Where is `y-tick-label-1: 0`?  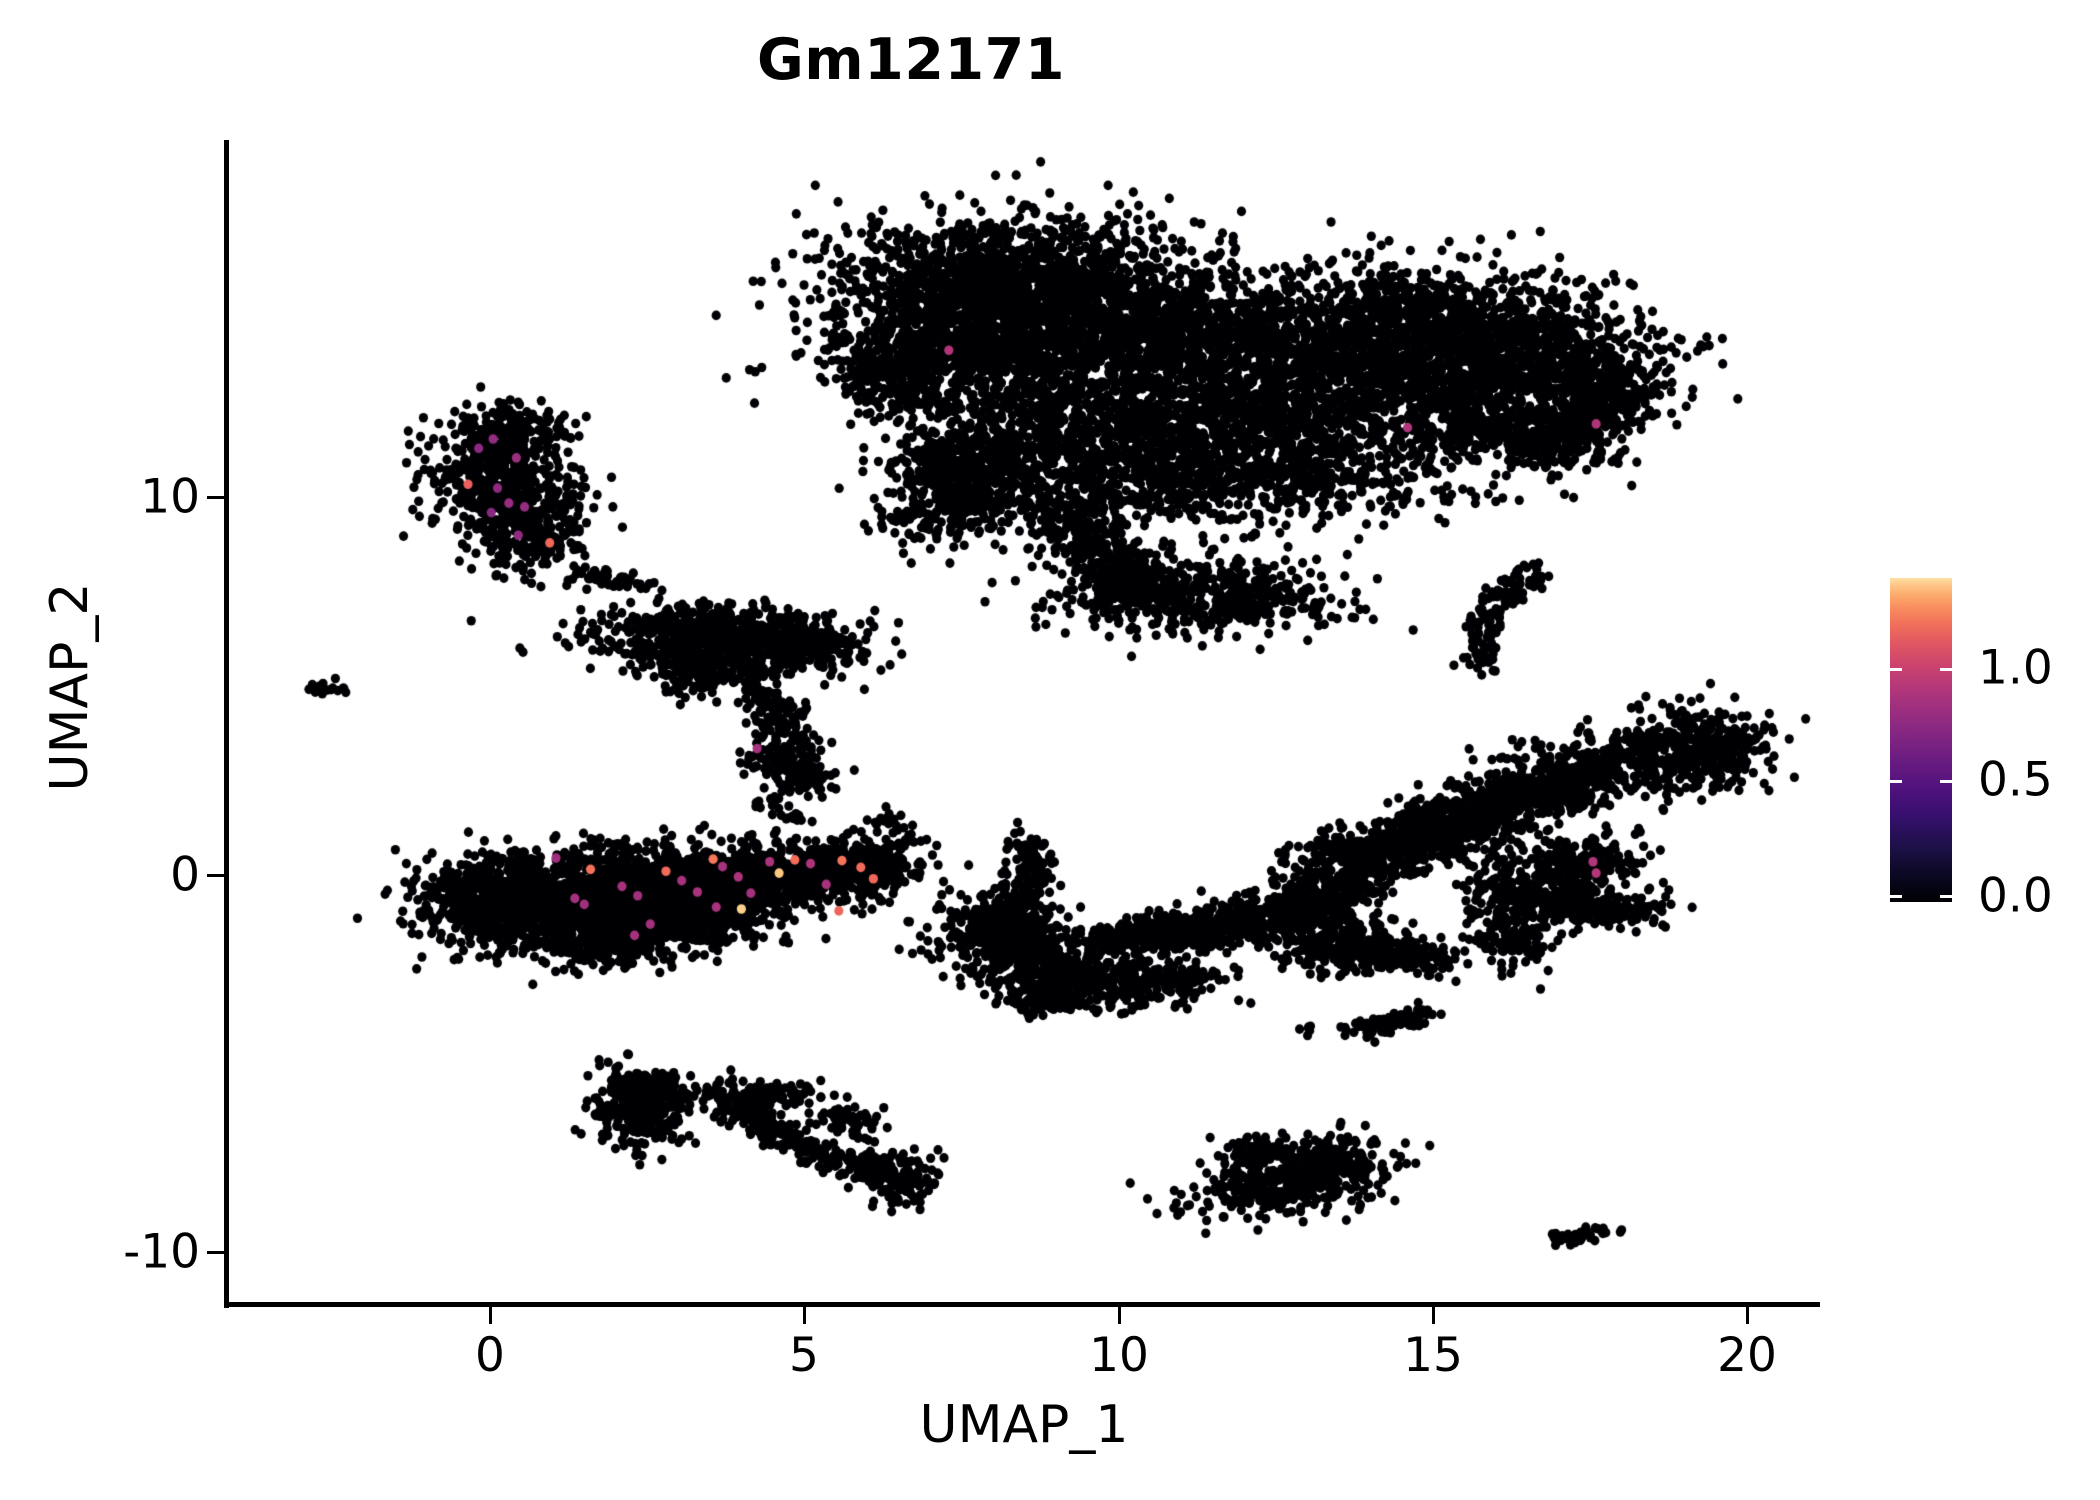
y-tick-label-1: 0 is located at coordinates (185, 875).